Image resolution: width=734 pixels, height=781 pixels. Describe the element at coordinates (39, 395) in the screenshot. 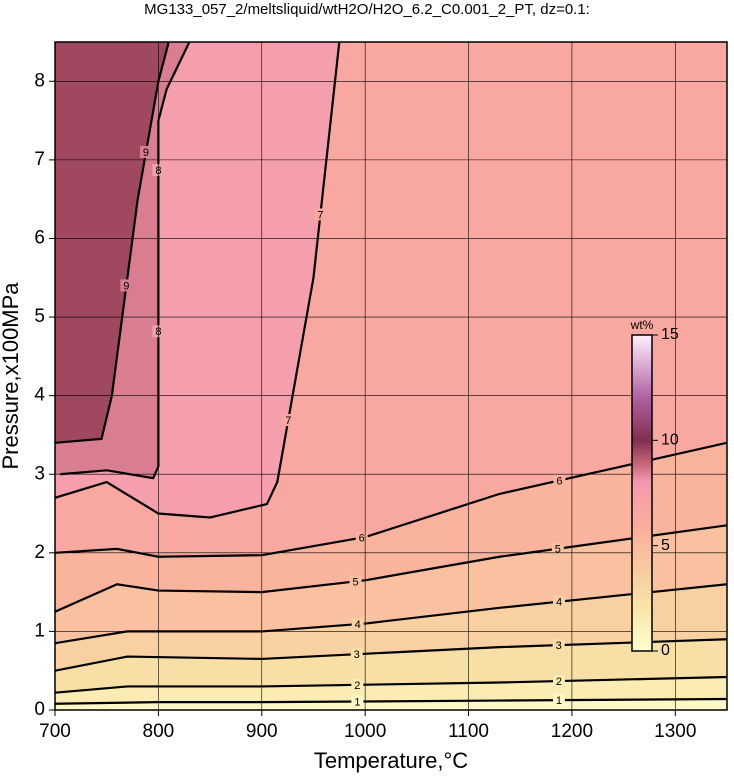

I see `y-tick-label: 4` at that location.